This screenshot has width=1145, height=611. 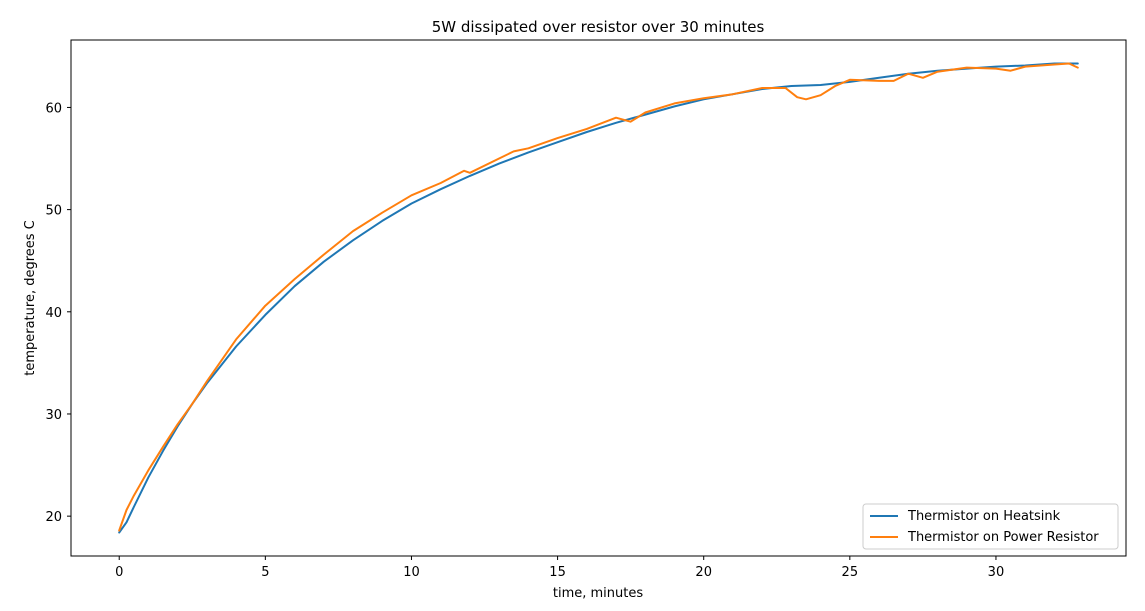 I want to click on x-axis: 0 5 10 15 20 25 30, so click(x=559, y=568).